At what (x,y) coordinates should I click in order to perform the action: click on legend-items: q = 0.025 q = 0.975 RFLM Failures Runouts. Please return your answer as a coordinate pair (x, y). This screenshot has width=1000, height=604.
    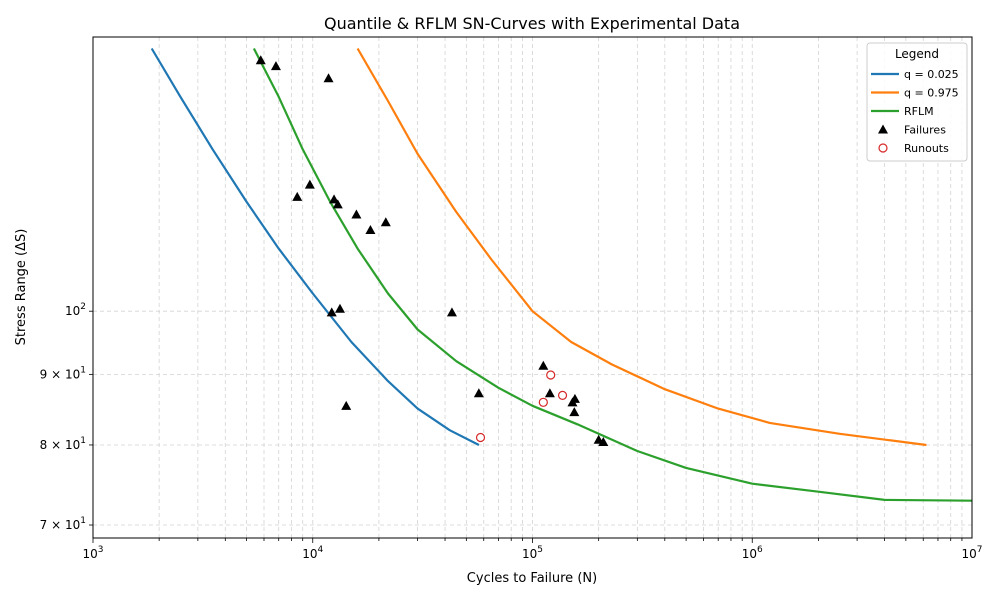
    Looking at the image, I should click on (915, 111).